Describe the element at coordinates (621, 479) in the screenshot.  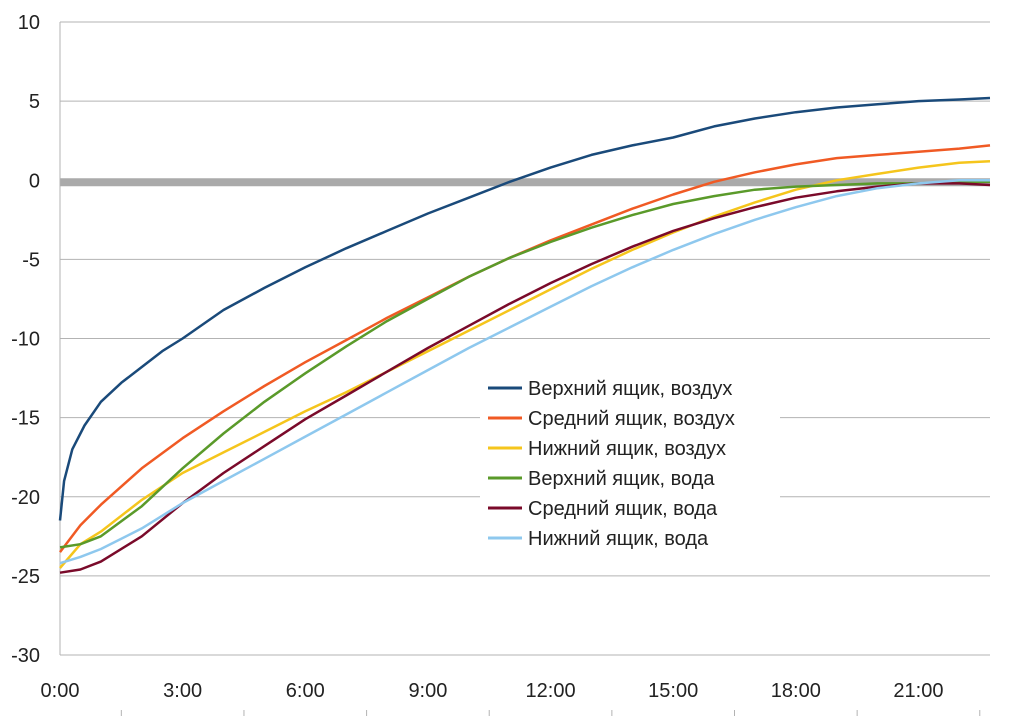
I see `legend-label: Верхний ящик, вода` at that location.